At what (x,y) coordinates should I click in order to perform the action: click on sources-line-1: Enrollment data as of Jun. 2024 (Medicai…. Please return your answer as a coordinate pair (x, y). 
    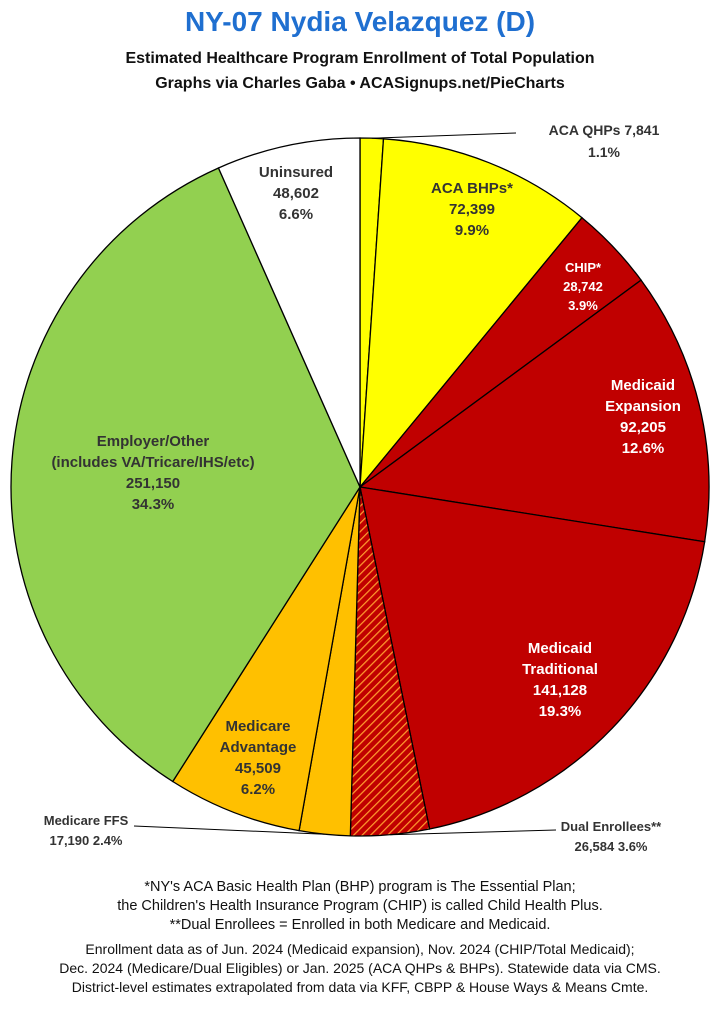
    Looking at the image, I should click on (360, 949).